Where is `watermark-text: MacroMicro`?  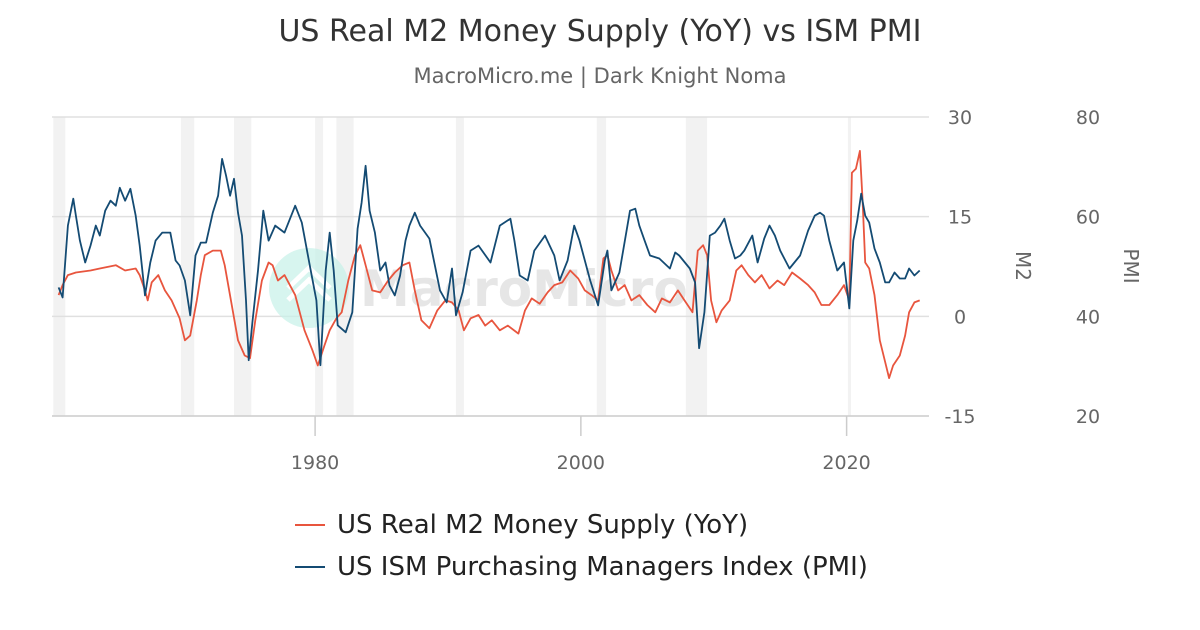
watermark-text: MacroMicro is located at coordinates (524, 289).